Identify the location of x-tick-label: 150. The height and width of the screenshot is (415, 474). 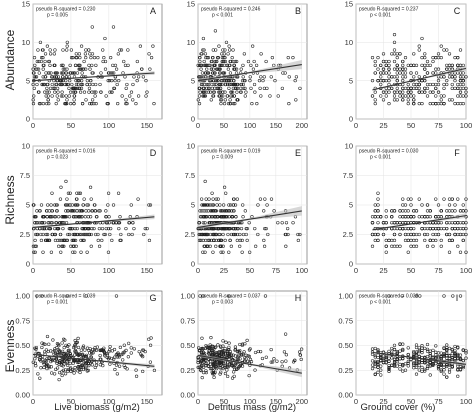
(147, 270).